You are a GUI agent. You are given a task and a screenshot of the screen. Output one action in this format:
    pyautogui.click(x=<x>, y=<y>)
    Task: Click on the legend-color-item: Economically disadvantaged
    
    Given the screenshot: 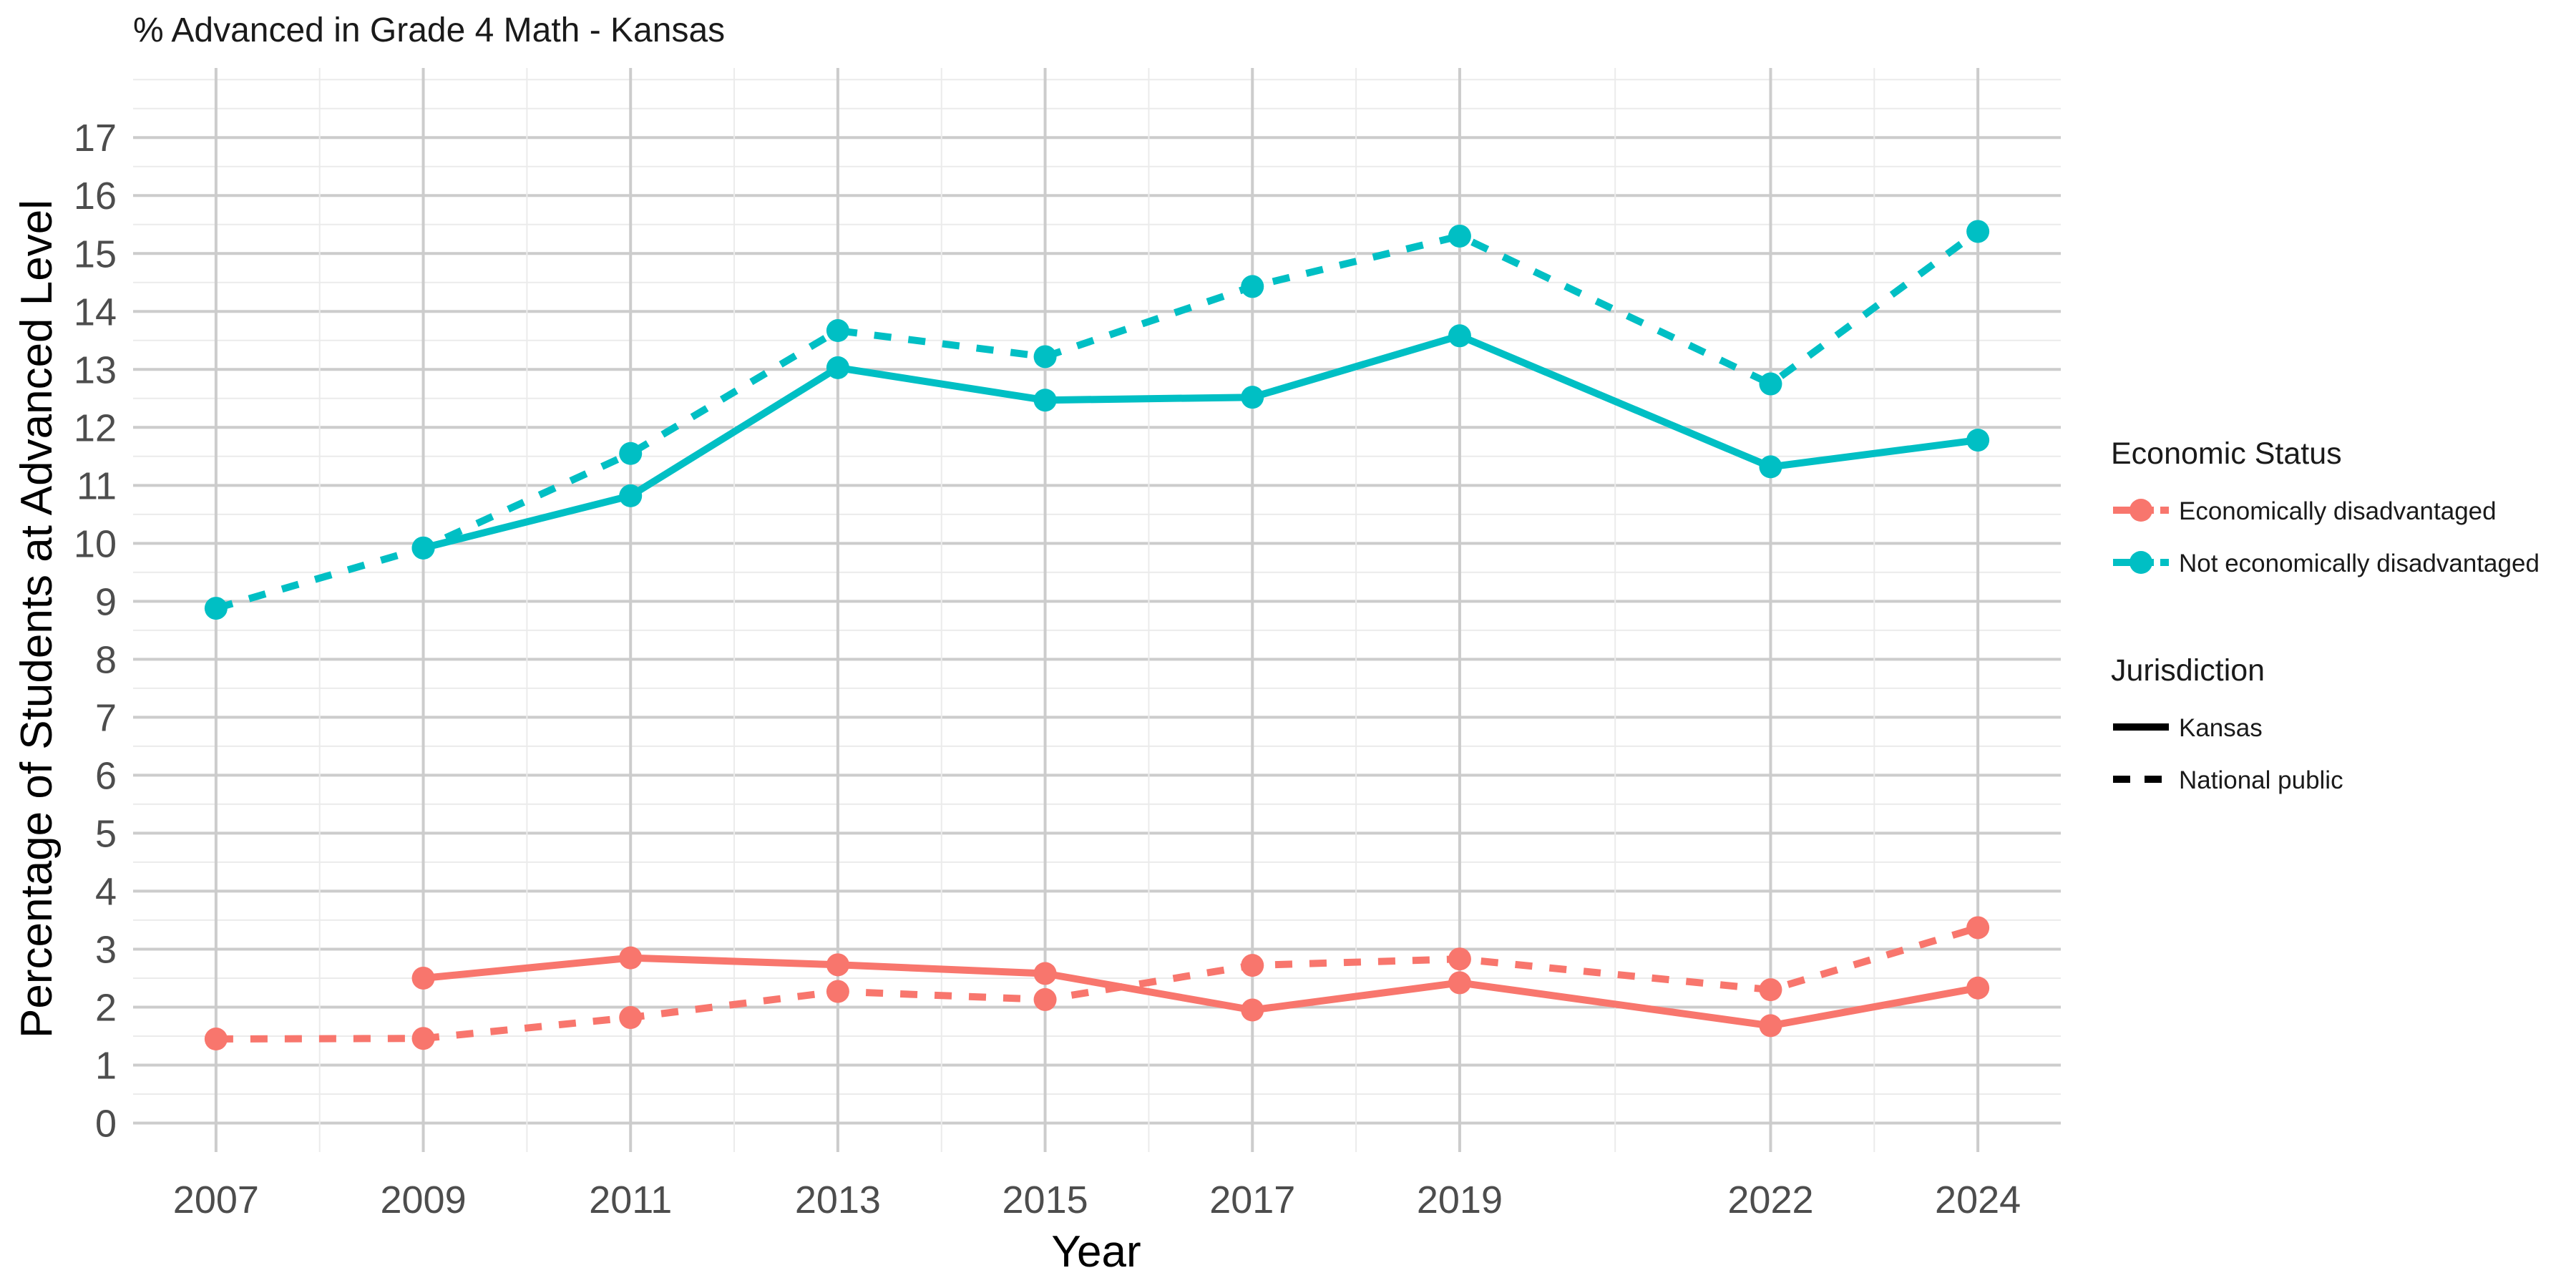 What is the action you would take?
    pyautogui.click(x=2305, y=511)
    